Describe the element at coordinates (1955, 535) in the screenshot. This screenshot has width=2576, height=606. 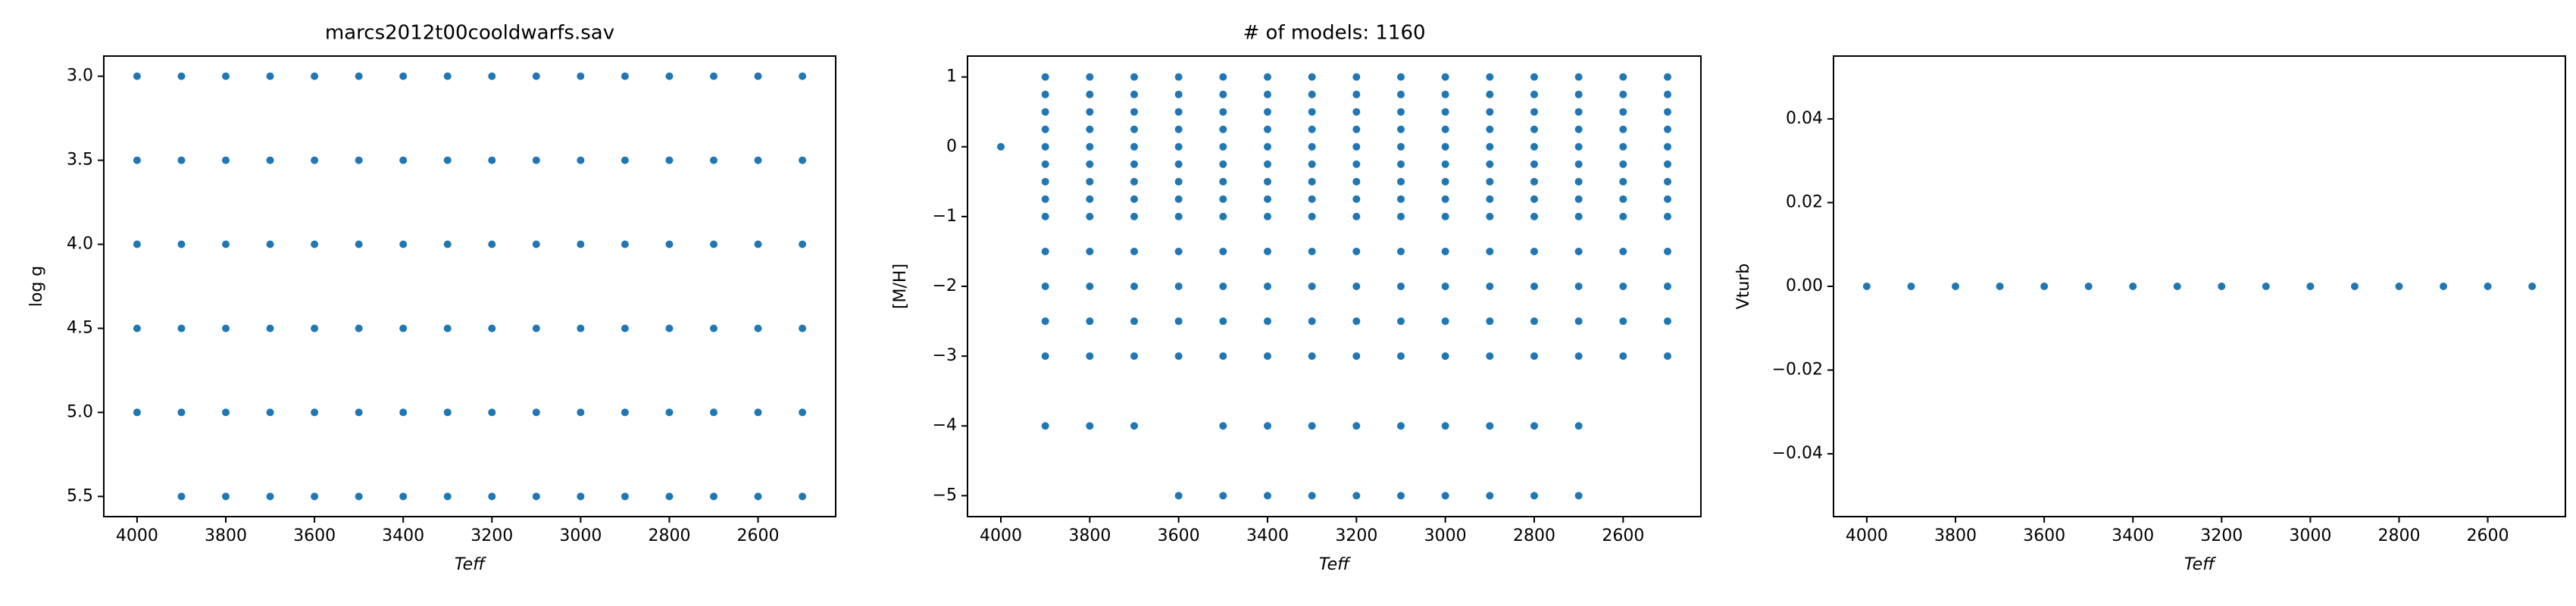
I see `x-tick-label: 3800` at that location.